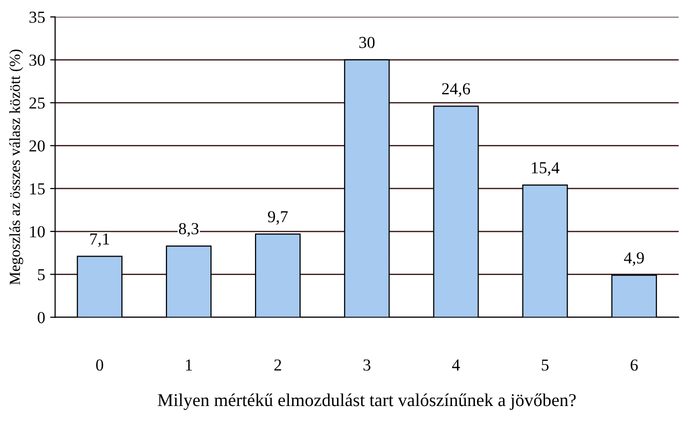  I want to click on y-tick-label: 0, so click(41, 318).